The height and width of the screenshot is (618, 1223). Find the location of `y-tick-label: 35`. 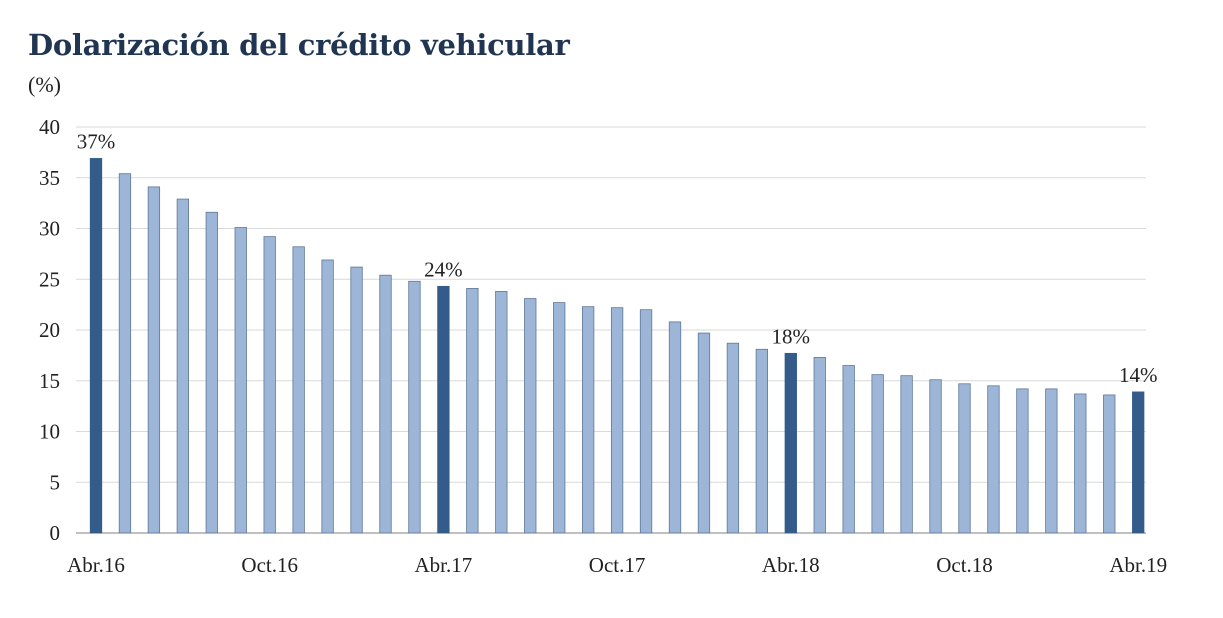

y-tick-label: 35 is located at coordinates (49, 178).